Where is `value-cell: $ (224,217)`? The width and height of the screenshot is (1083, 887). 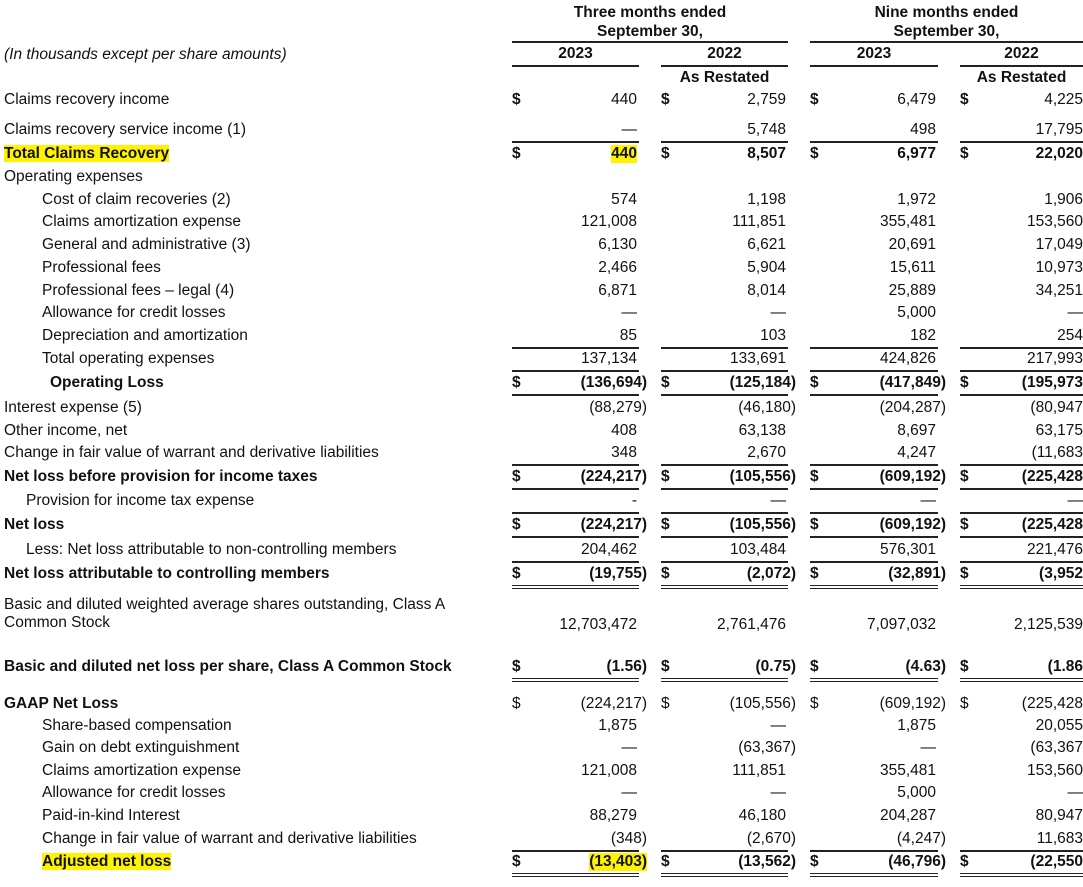 value-cell: $ (224,217) is located at coordinates (579, 479).